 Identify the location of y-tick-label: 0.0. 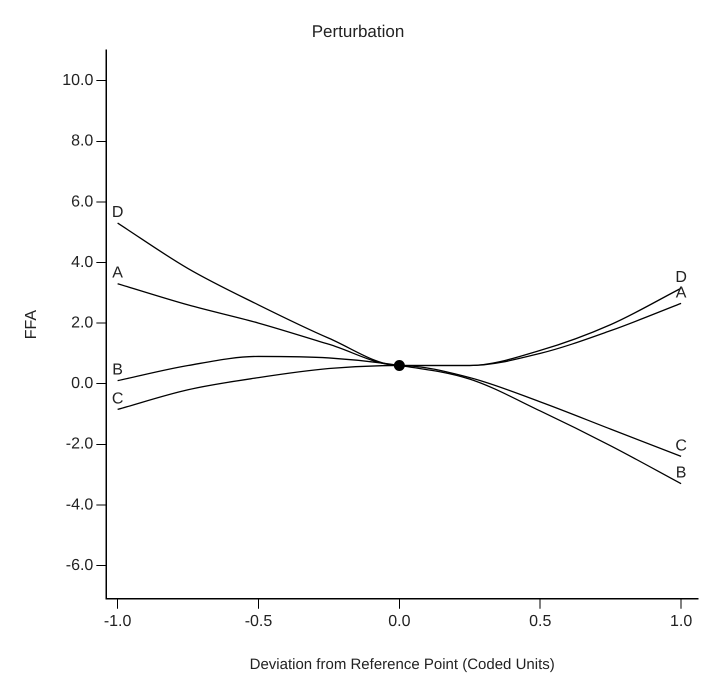
(82, 383).